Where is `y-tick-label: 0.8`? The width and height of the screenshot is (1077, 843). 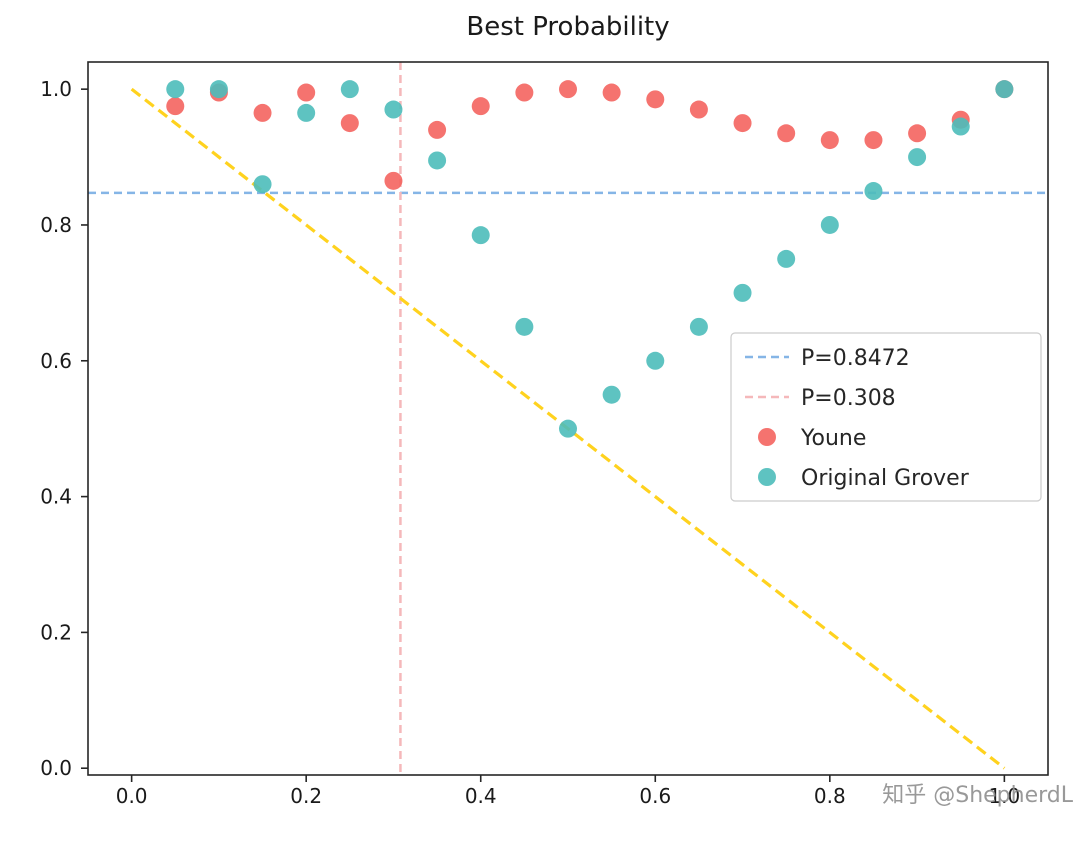
y-tick-label: 0.8 is located at coordinates (56, 225).